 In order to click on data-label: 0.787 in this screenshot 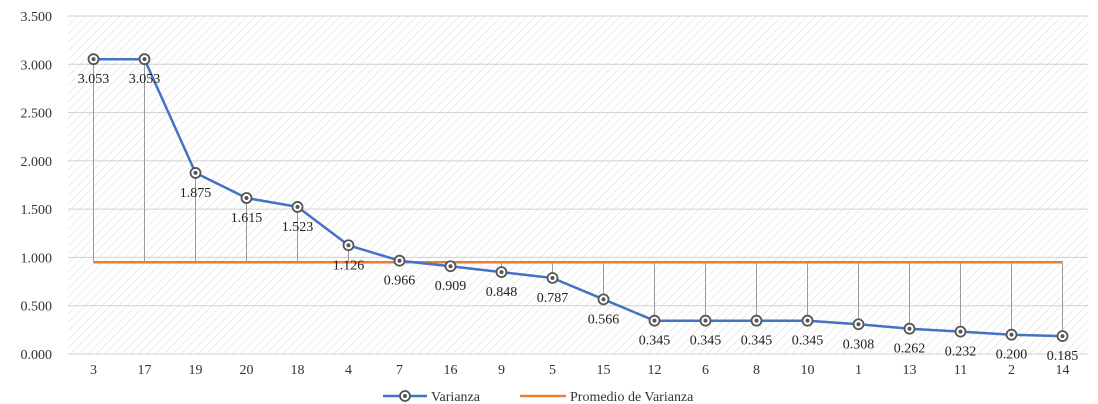, I will do `click(553, 298)`.